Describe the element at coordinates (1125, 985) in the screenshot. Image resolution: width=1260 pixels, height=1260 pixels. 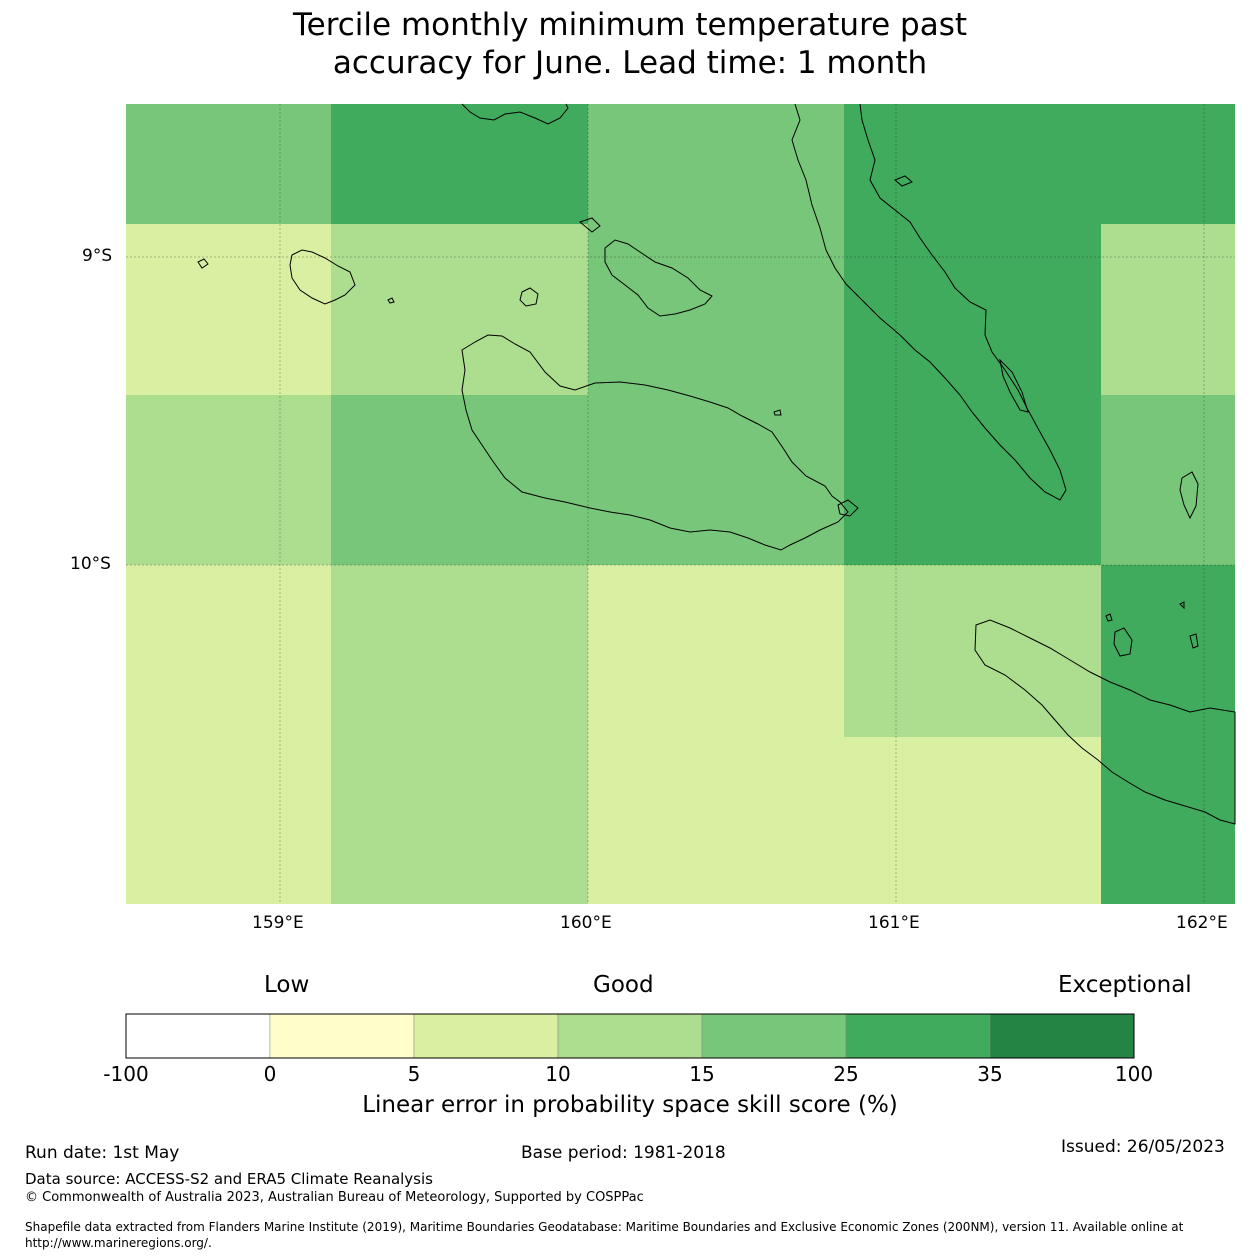
I see `colorbar-category-exceptional: Exceptional` at that location.